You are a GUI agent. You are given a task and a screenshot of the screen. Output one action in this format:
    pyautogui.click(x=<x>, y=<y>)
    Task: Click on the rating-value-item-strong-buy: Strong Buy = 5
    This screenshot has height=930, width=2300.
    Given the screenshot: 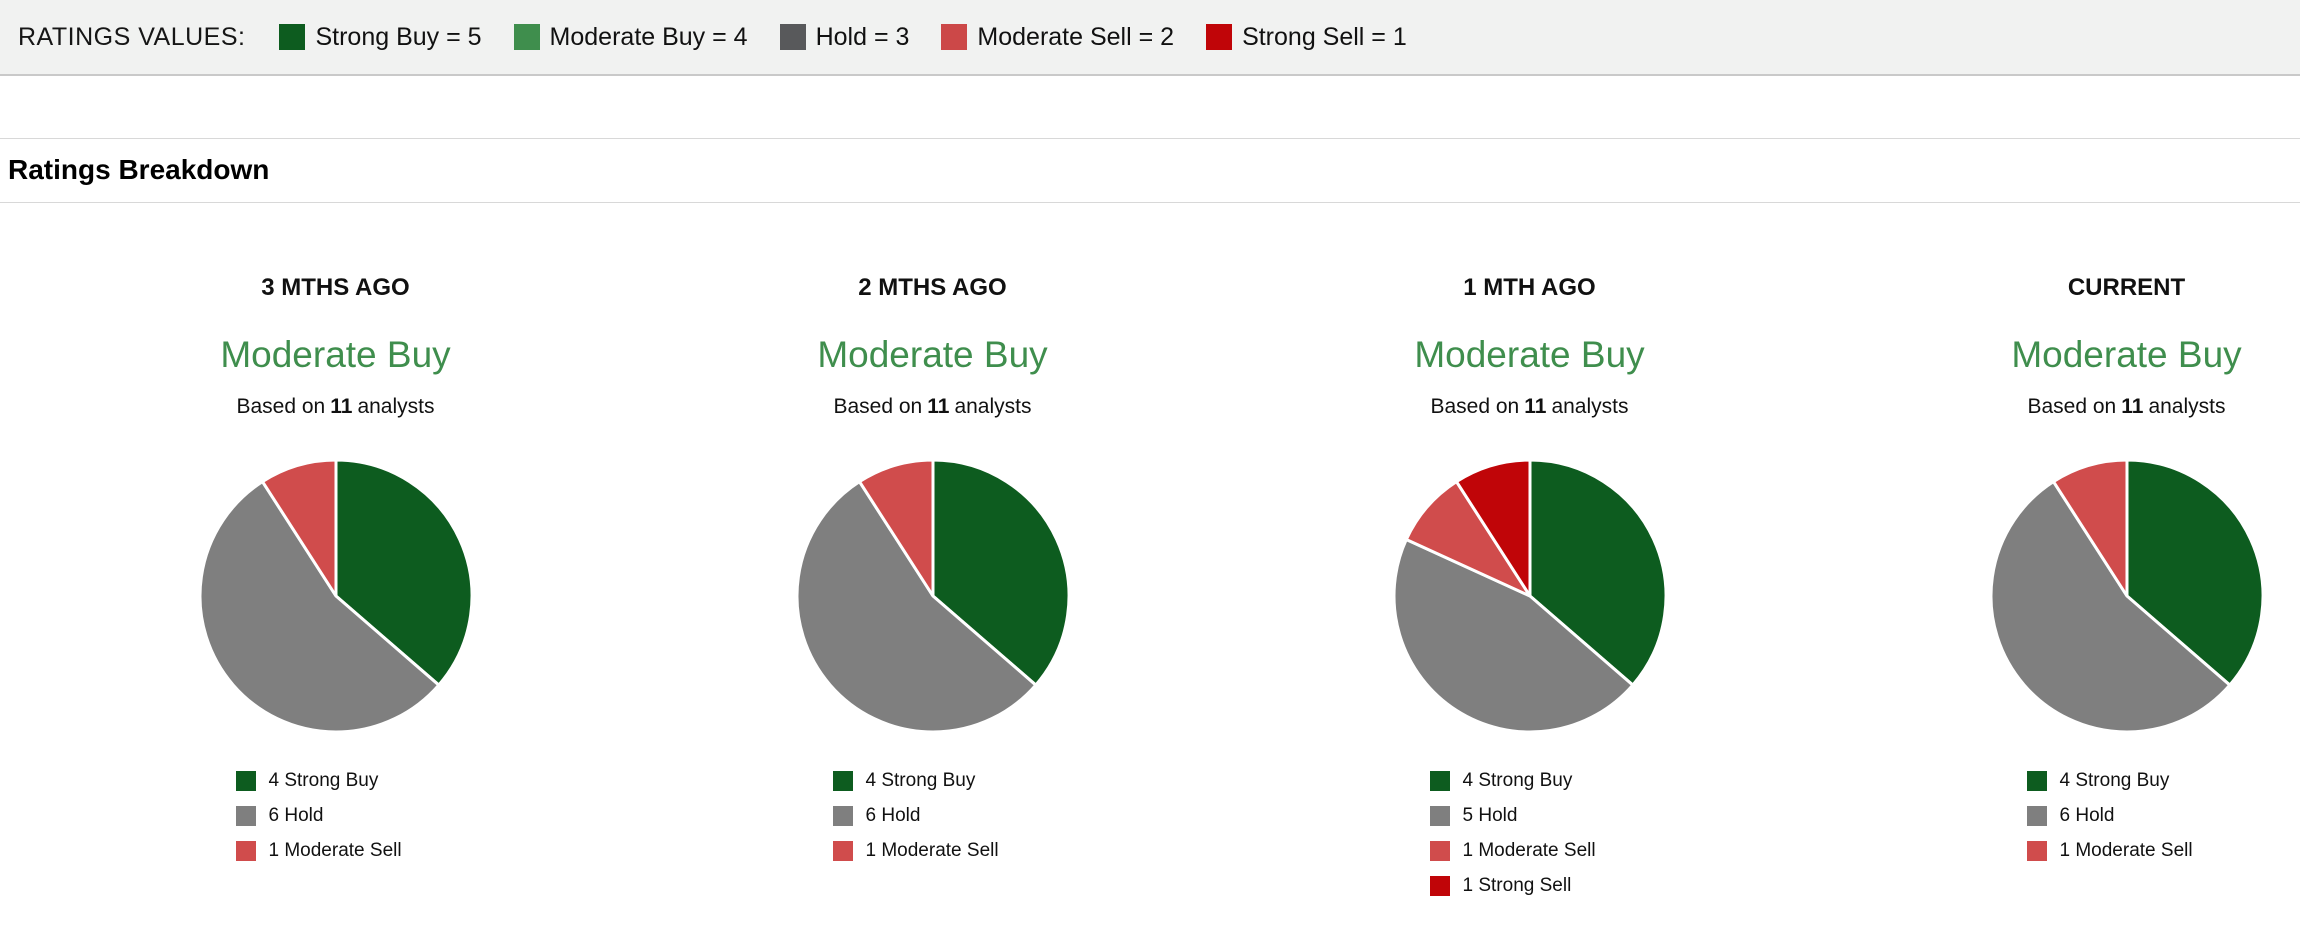 What is the action you would take?
    pyautogui.click(x=380, y=37)
    